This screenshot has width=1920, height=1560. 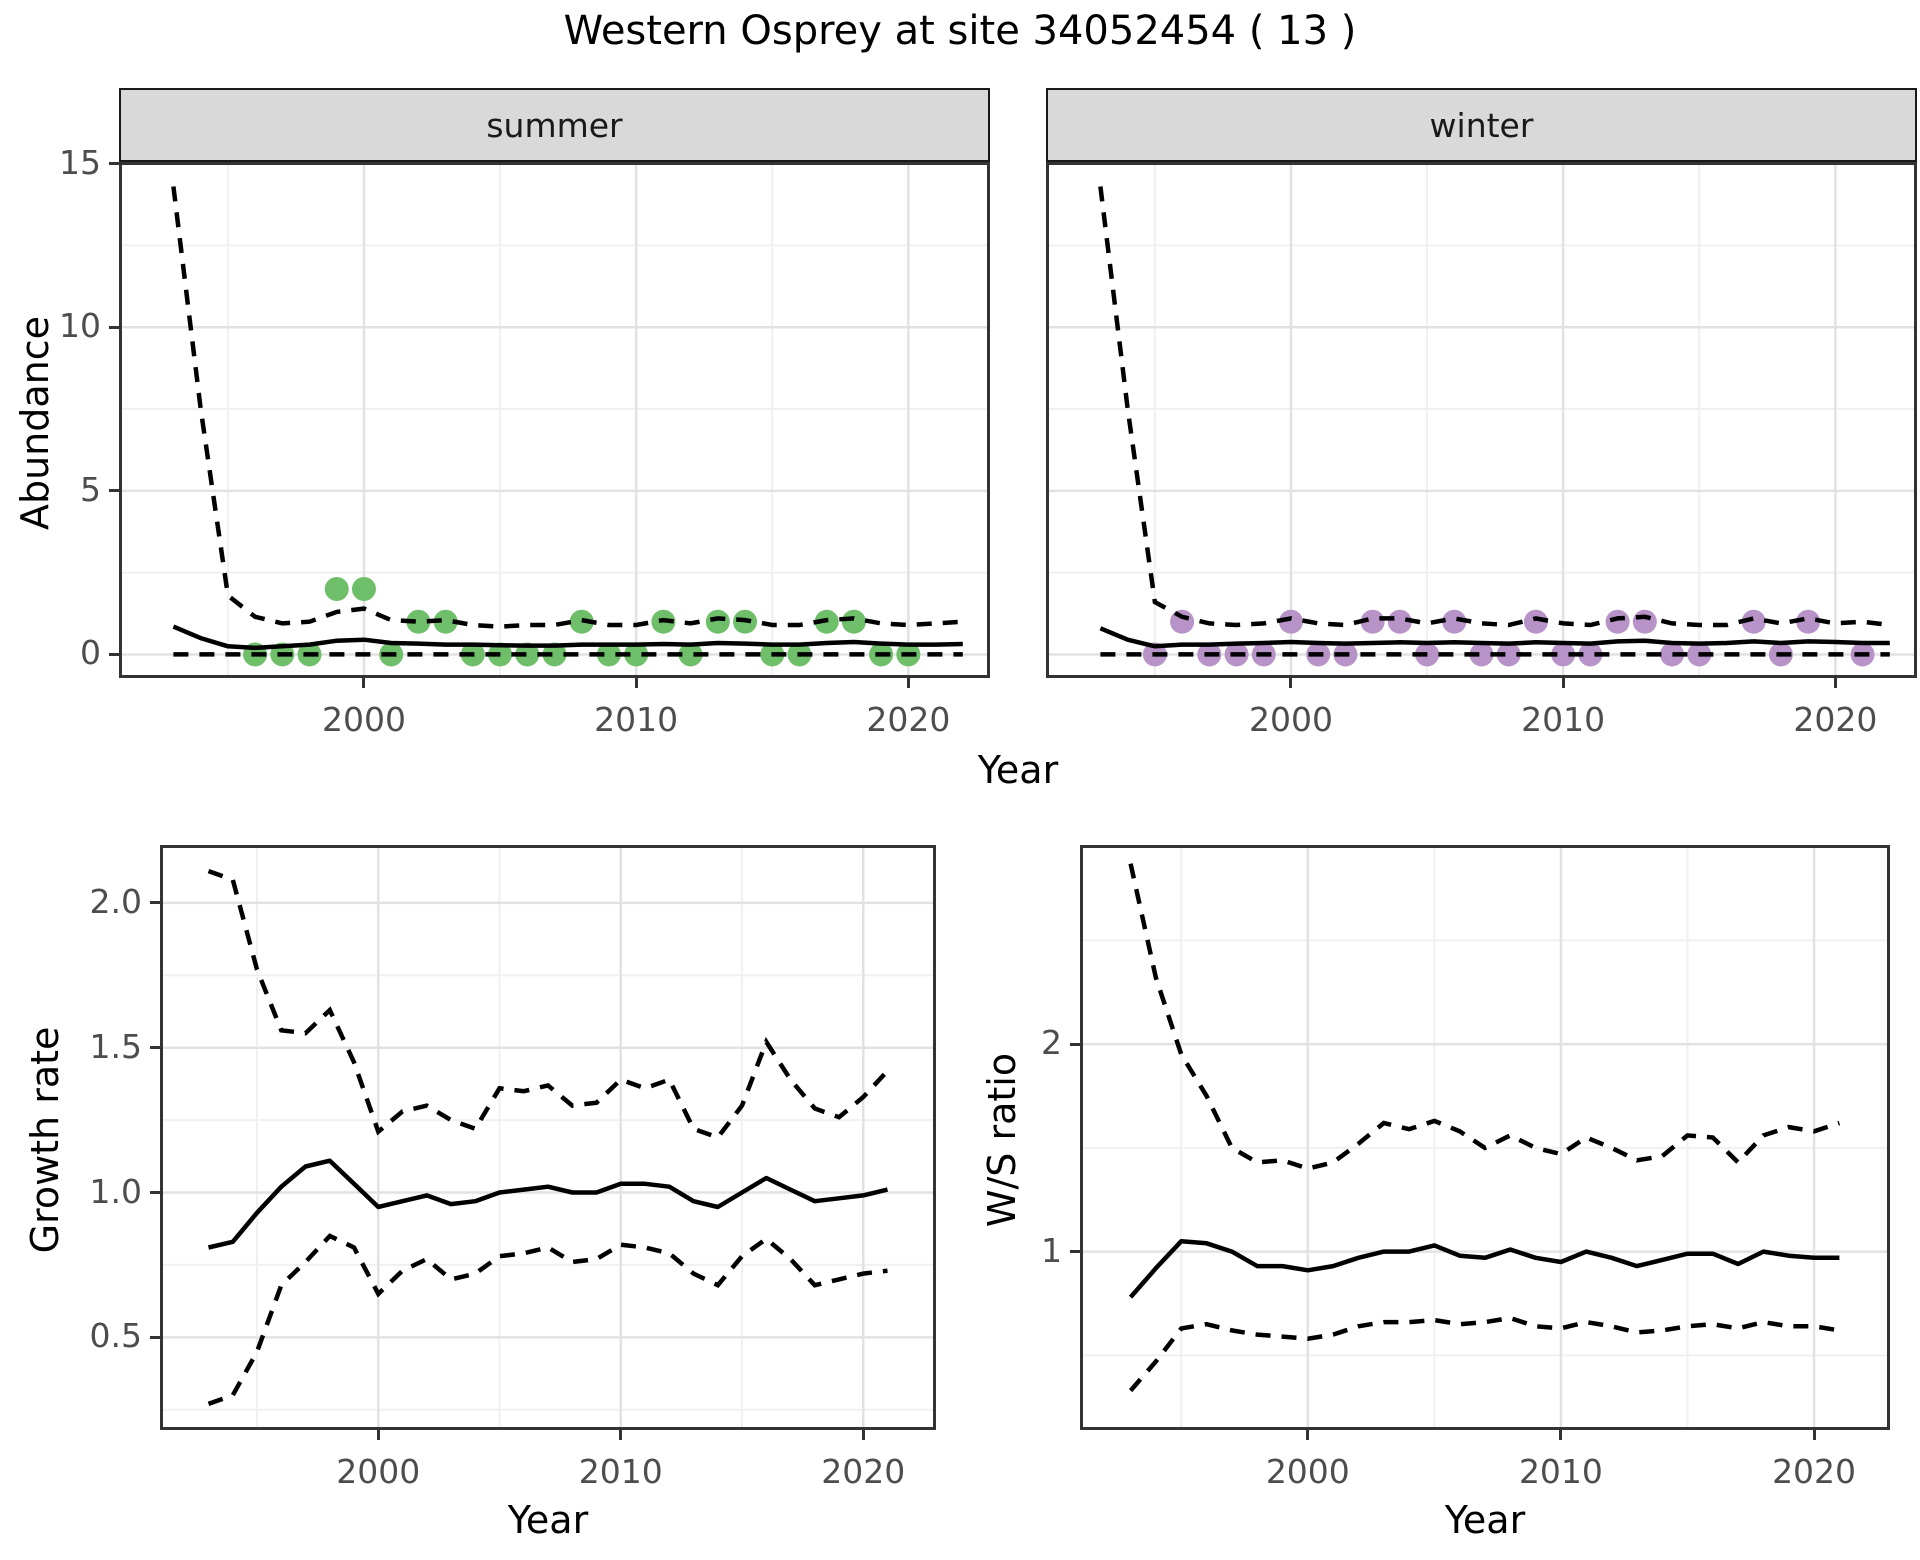 What do you see at coordinates (35, 423) in the screenshot?
I see `abundance-y-axis-title: Abundance` at bounding box center [35, 423].